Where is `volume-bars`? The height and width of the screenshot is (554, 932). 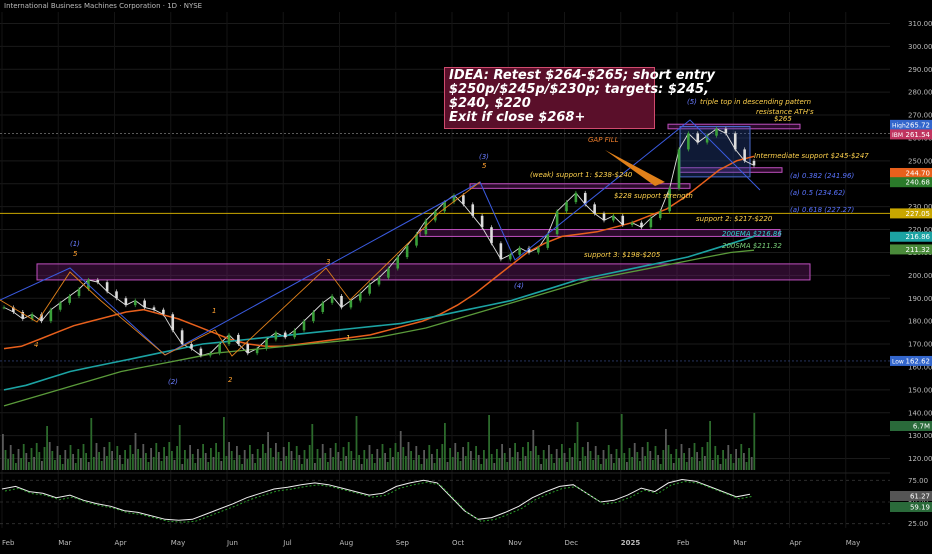
volume-bars is located at coordinates (379, 441).